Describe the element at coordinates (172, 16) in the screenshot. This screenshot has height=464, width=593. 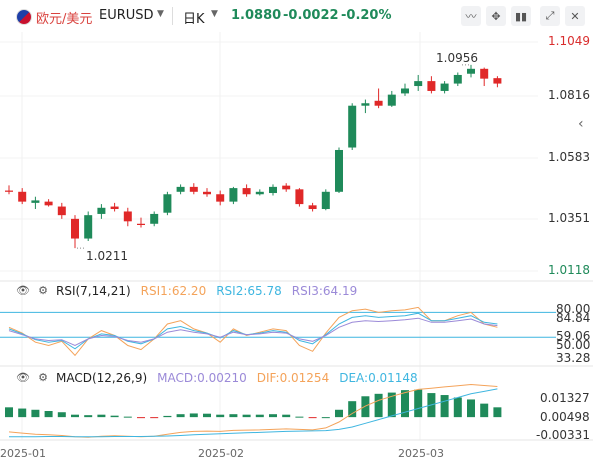
I see `divider` at that location.